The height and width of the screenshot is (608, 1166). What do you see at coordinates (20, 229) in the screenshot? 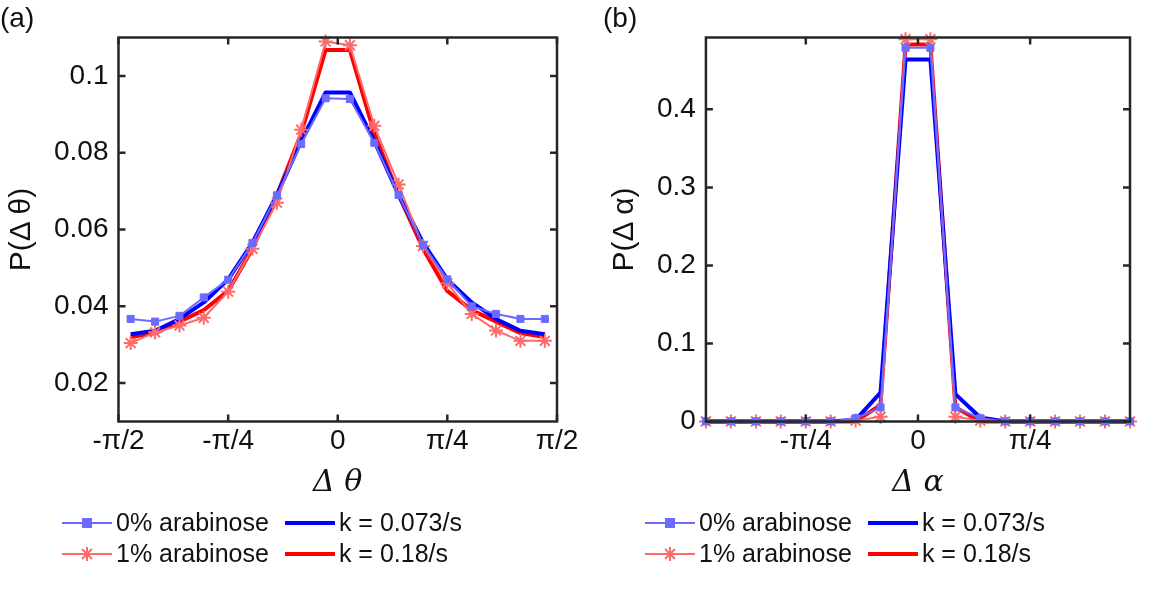
I see `y-axis-title: P(Δ θ)` at bounding box center [20, 229].